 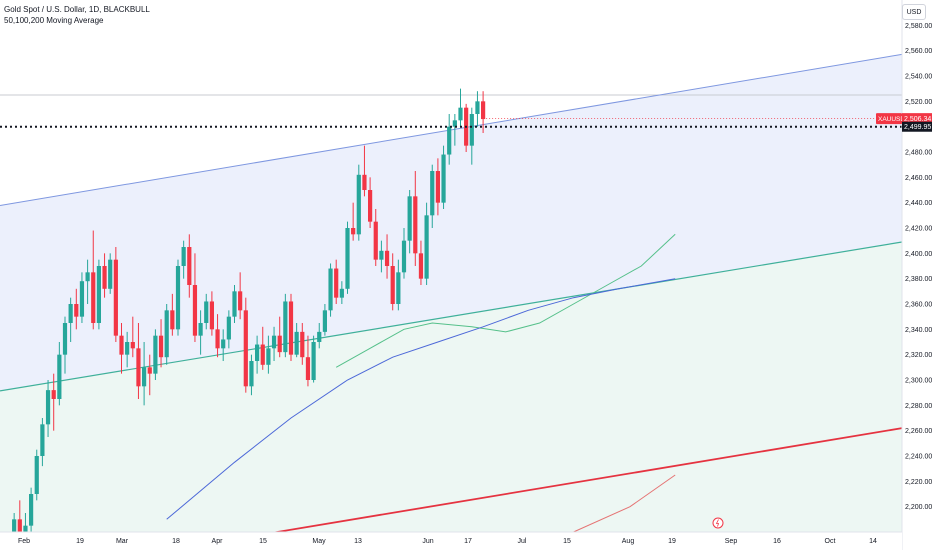 What do you see at coordinates (918, 355) in the screenshot?
I see `price-tick-label: 2,320.00` at bounding box center [918, 355].